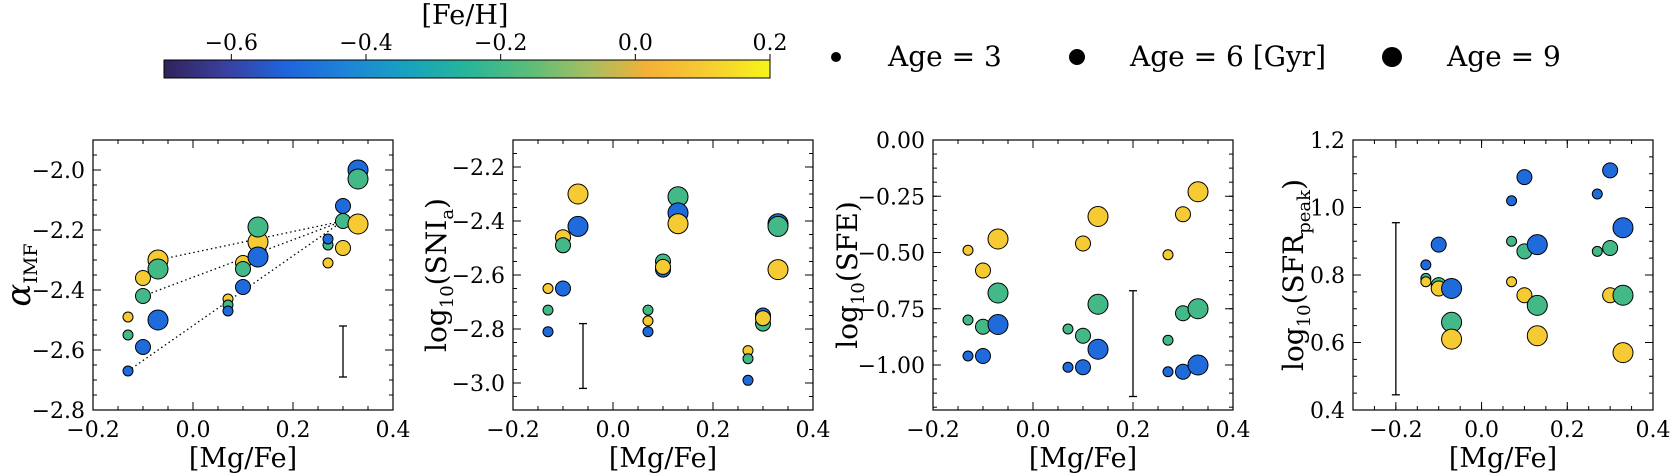 The height and width of the screenshot is (475, 1678). I want to click on y-tick-label: −2.6, so click(478, 276).